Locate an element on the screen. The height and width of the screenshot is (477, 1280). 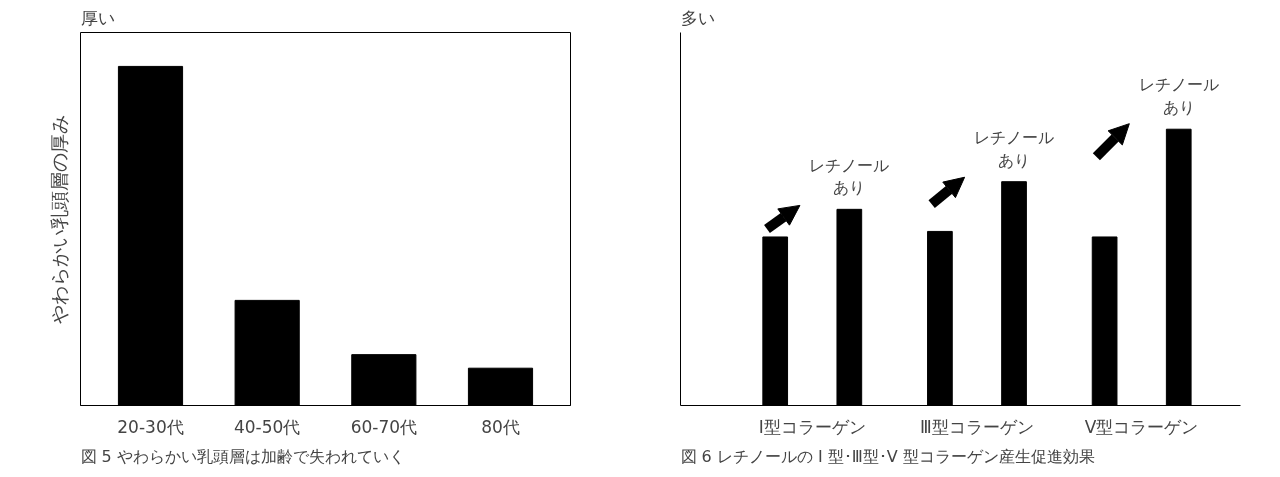
y-axis-title: 多い is located at coordinates (697, 17).